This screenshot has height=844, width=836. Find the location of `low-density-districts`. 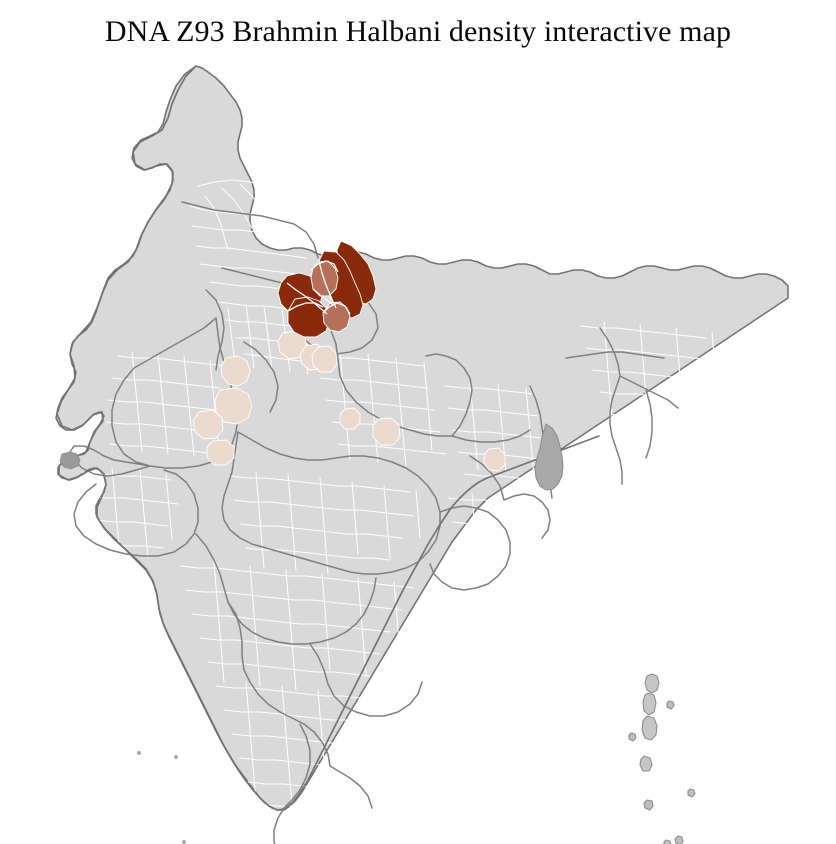

low-density-districts is located at coordinates (349, 401).